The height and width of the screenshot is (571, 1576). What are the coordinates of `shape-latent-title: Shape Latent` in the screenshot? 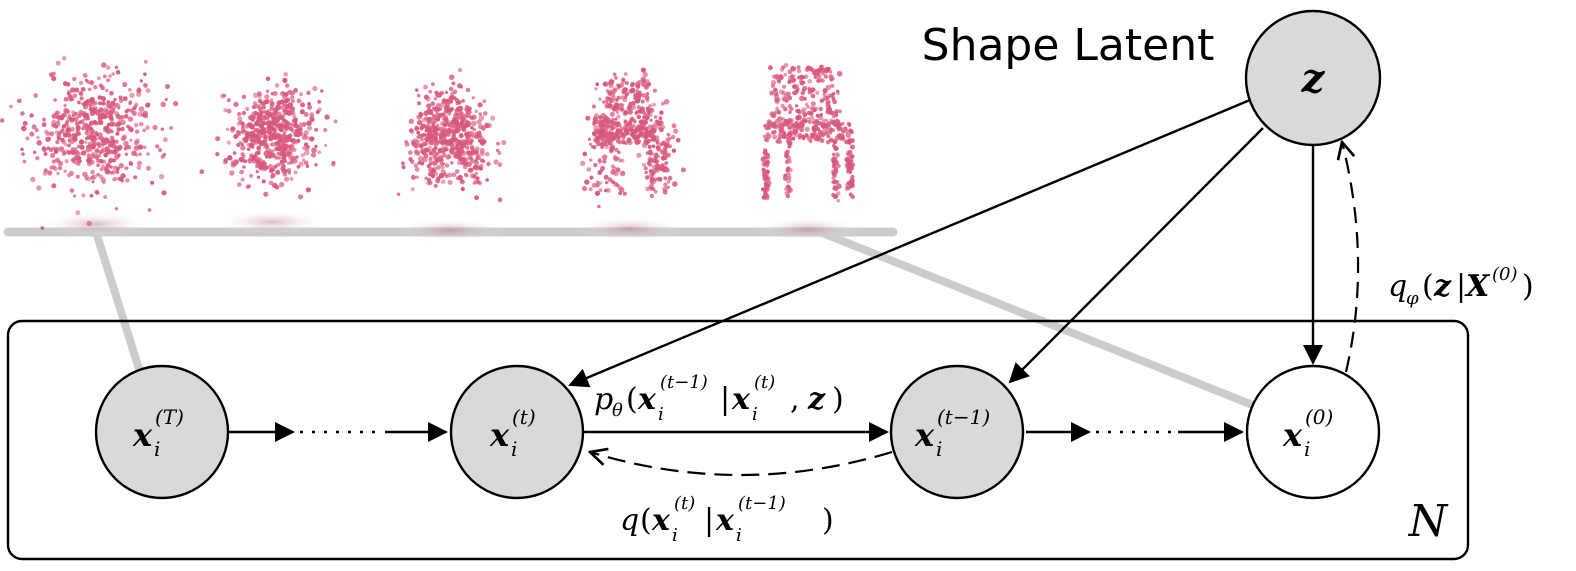 It's located at (1068, 45).